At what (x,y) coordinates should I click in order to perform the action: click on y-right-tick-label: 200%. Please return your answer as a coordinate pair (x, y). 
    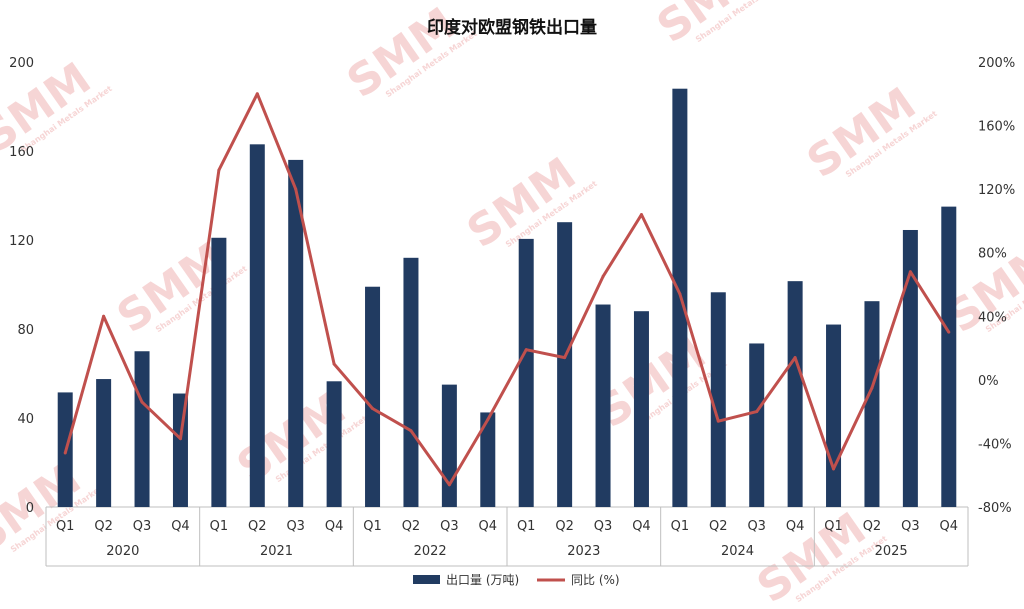
    Looking at the image, I should click on (996, 63).